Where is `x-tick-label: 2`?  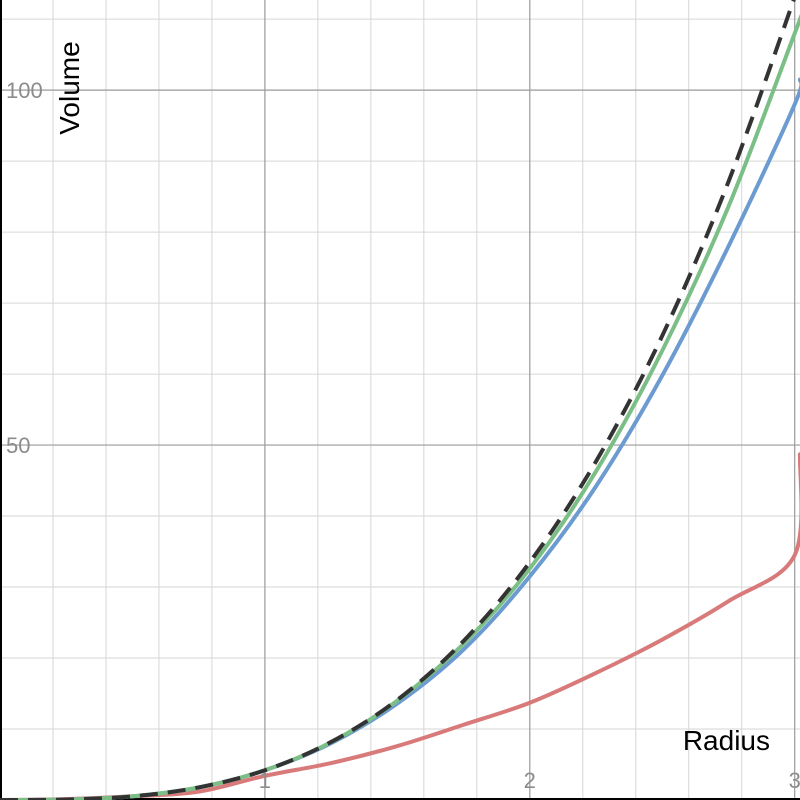
x-tick-label: 2 is located at coordinates (530, 780).